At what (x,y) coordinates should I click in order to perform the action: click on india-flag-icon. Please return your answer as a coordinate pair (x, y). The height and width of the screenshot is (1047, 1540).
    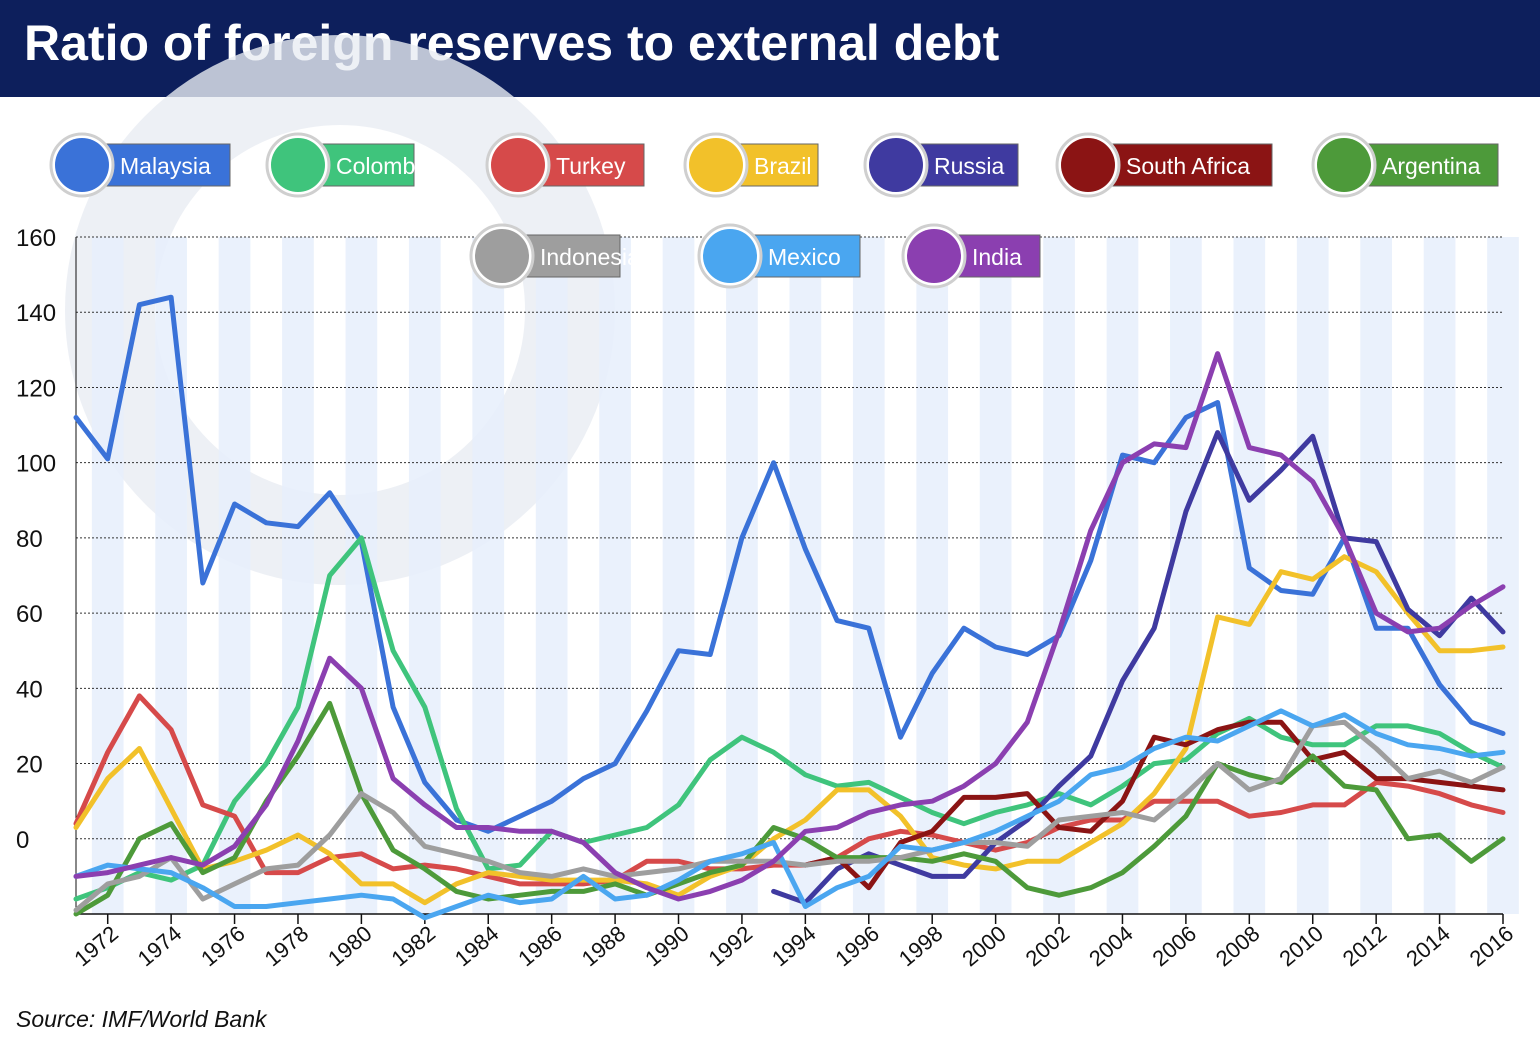
    Looking at the image, I should click on (934, 256).